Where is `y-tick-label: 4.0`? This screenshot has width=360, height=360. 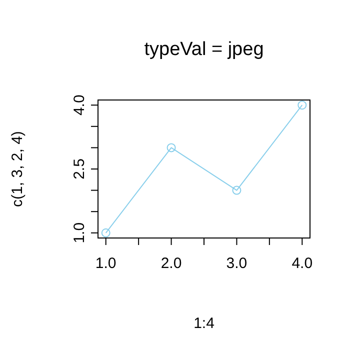 y-tick-label: 4.0 is located at coordinates (79, 105).